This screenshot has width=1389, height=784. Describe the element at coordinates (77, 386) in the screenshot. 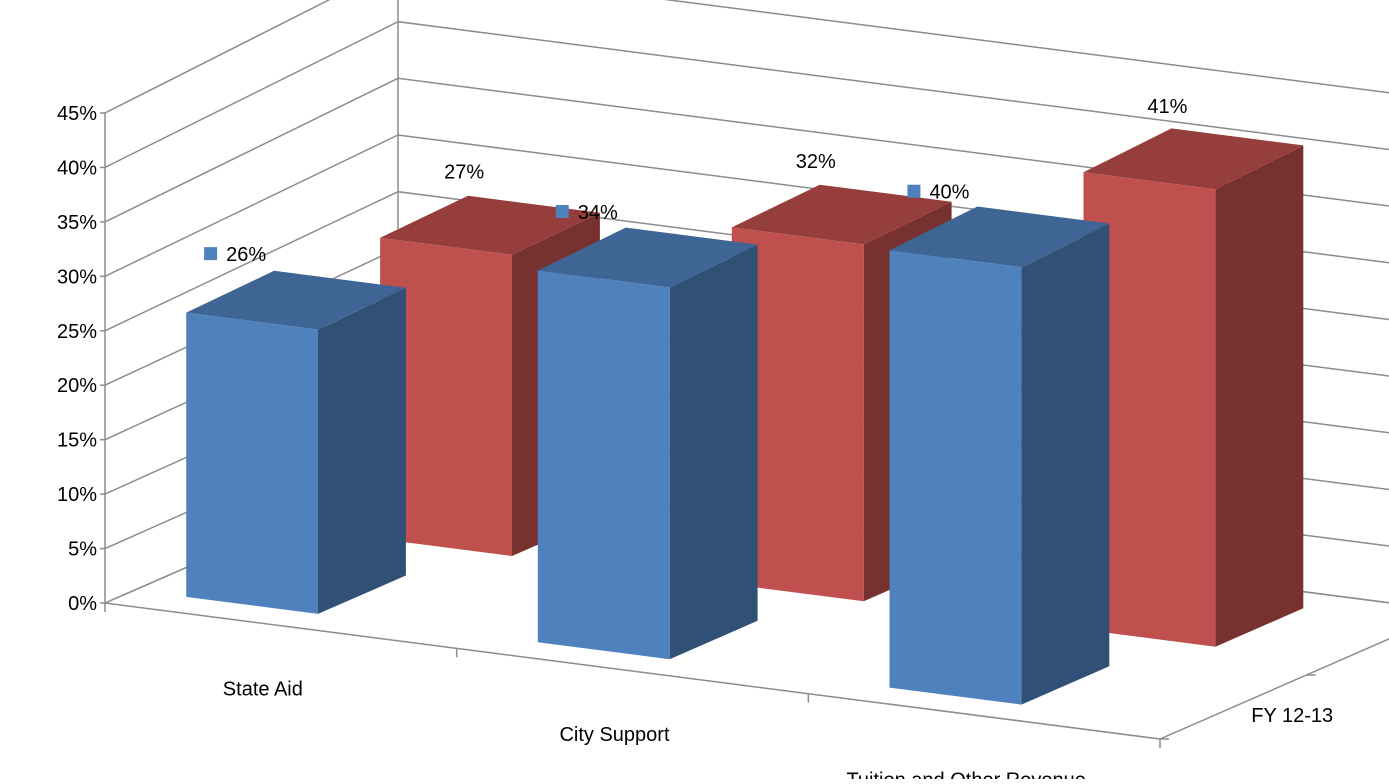

I see `y-tick-label: 20%` at that location.